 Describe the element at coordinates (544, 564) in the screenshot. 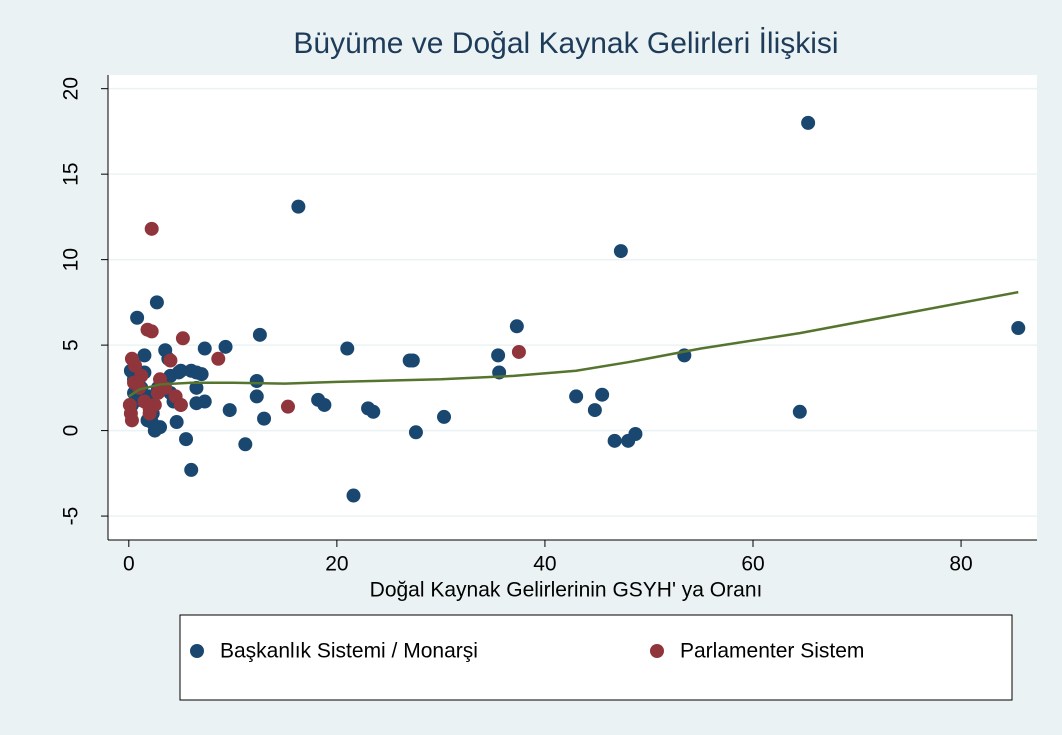

I see `x-tick-label: 40` at that location.